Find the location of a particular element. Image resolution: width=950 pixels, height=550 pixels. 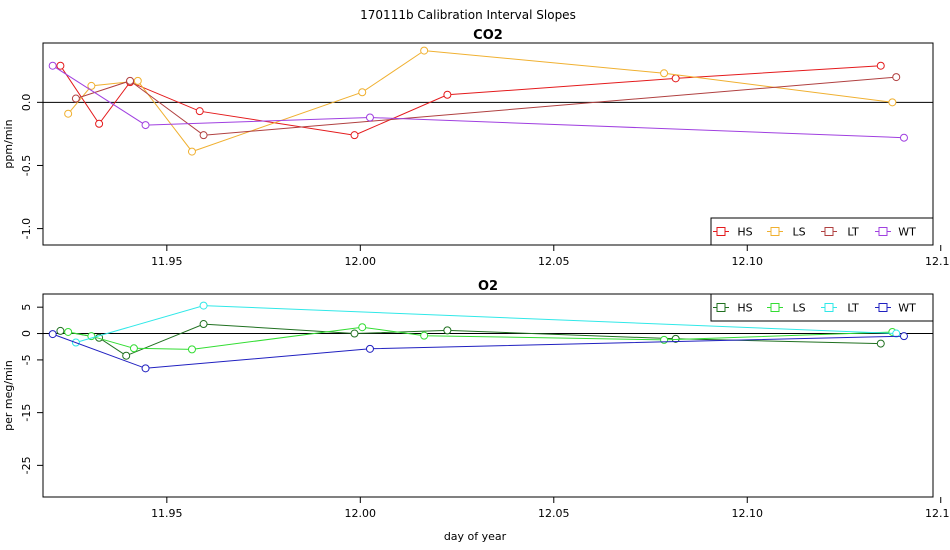

co2-x-tick-label: 12.15 is located at coordinates (937, 261).